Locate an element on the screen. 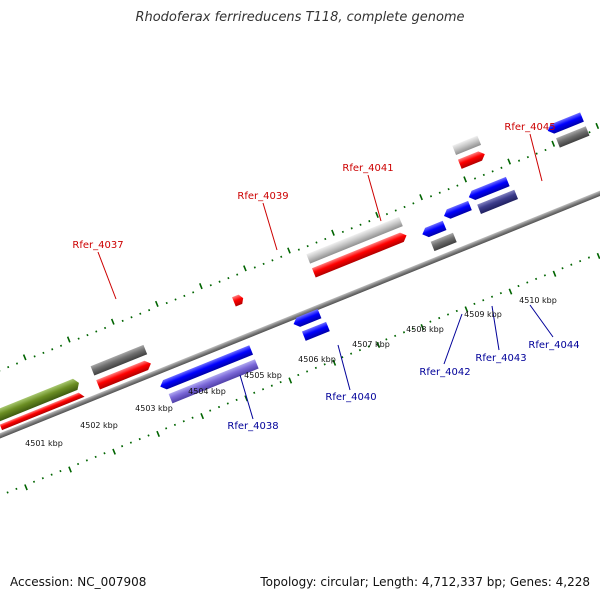 The width and height of the screenshot is (600, 604). ruler-tick-label: 4502 kbp is located at coordinates (99, 425).